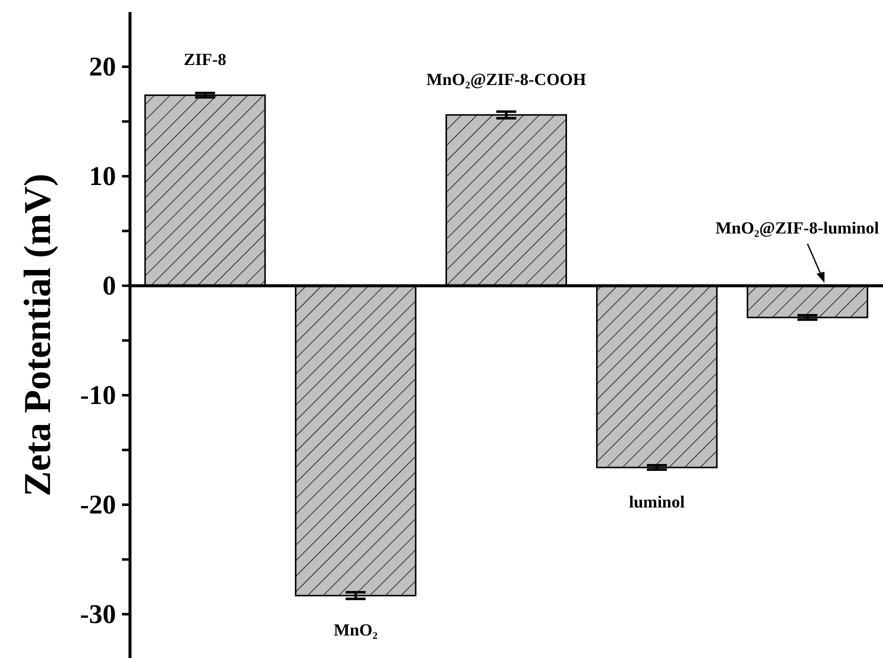 This screenshot has height=658, width=883. I want to click on x-tick-label: MnO₂@ZIF-8-luminol, so click(797, 228).